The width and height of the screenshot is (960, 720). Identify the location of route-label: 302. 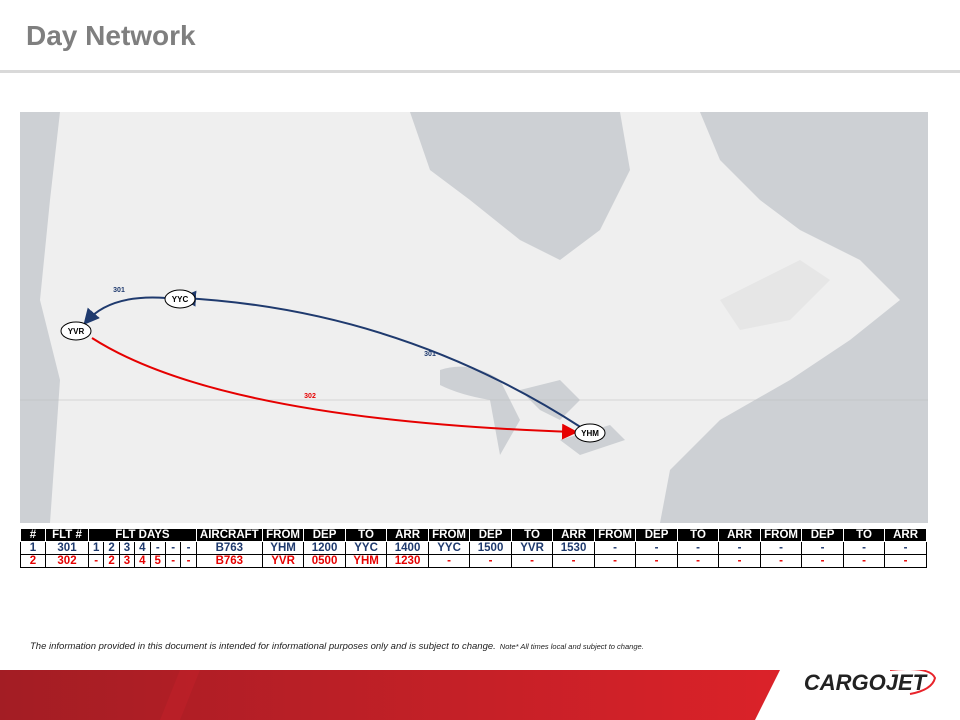
(310, 396).